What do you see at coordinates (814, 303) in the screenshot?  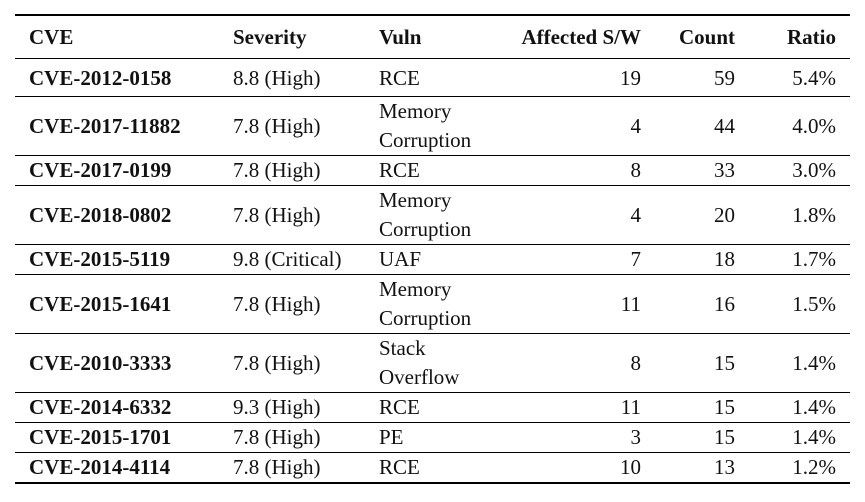 I see `ratio-cell: 1.5%` at bounding box center [814, 303].